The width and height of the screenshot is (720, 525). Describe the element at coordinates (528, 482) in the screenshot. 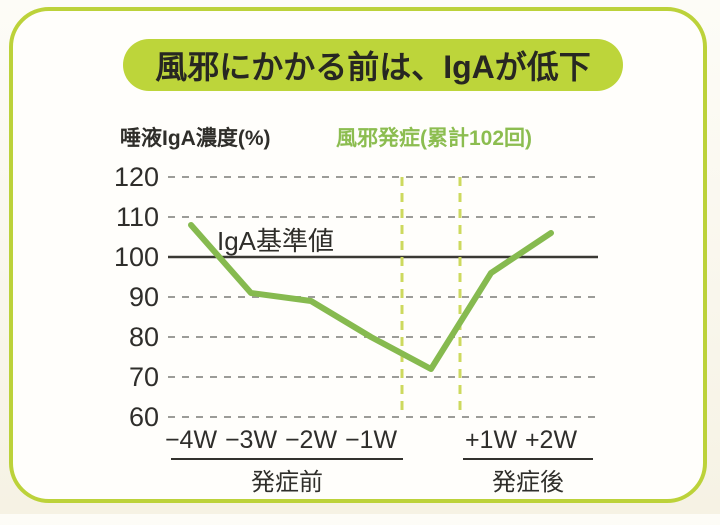

I see `group-label-after: 発症後` at that location.